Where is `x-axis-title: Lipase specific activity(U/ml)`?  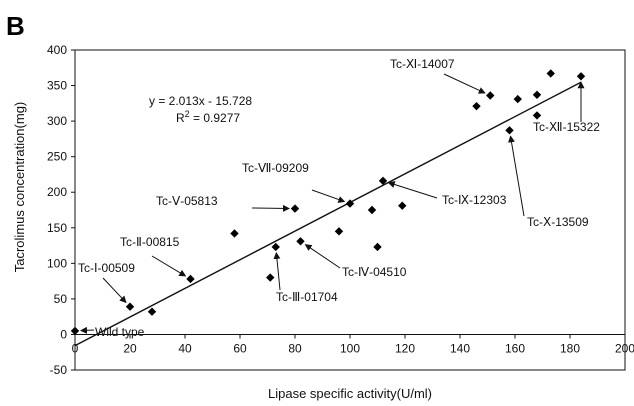
x-axis-title: Lipase specific activity(U/ml) is located at coordinates (350, 393).